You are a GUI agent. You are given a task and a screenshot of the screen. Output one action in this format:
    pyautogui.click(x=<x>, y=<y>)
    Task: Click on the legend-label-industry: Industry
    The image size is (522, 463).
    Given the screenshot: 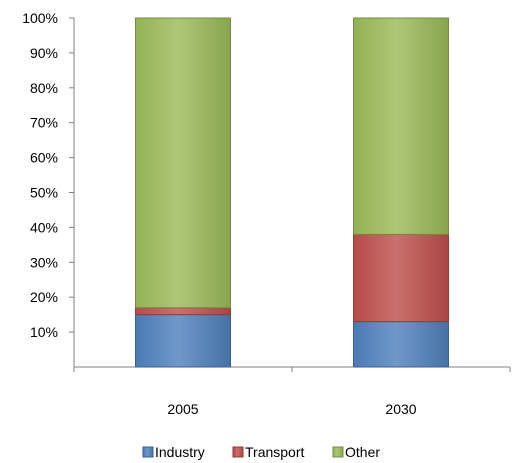 What is the action you would take?
    pyautogui.click(x=180, y=452)
    